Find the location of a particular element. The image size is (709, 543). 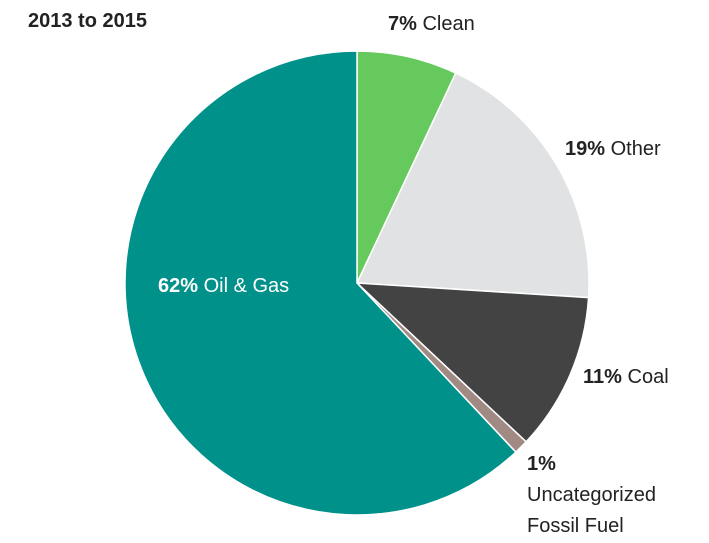

chart-title: 2013 to 2015 is located at coordinates (87, 21).